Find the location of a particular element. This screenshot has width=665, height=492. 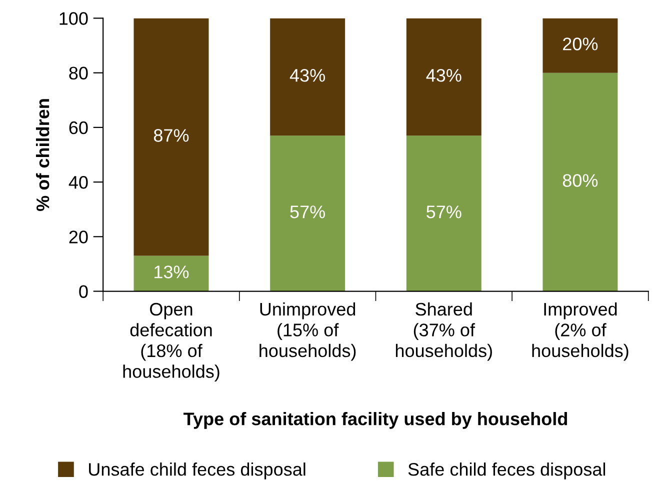

data-label: 20% is located at coordinates (580, 44).